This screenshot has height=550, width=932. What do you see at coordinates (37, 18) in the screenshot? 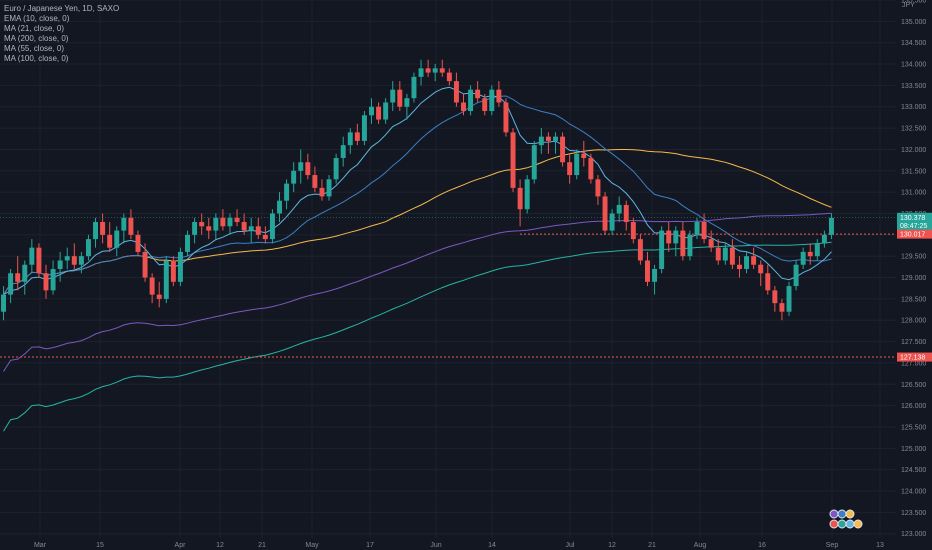
I see `indicator-ema10: EMA (10, close, 0)` at bounding box center [37, 18].